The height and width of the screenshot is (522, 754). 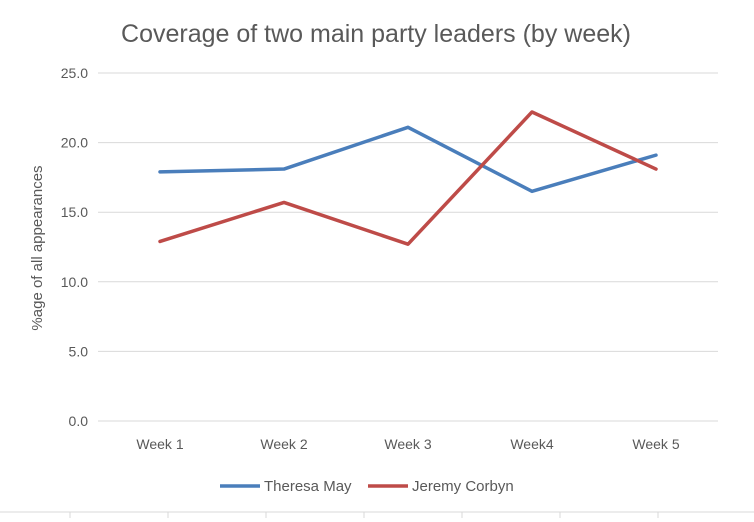 I want to click on y-tick-label: 20.0, so click(x=74, y=143).